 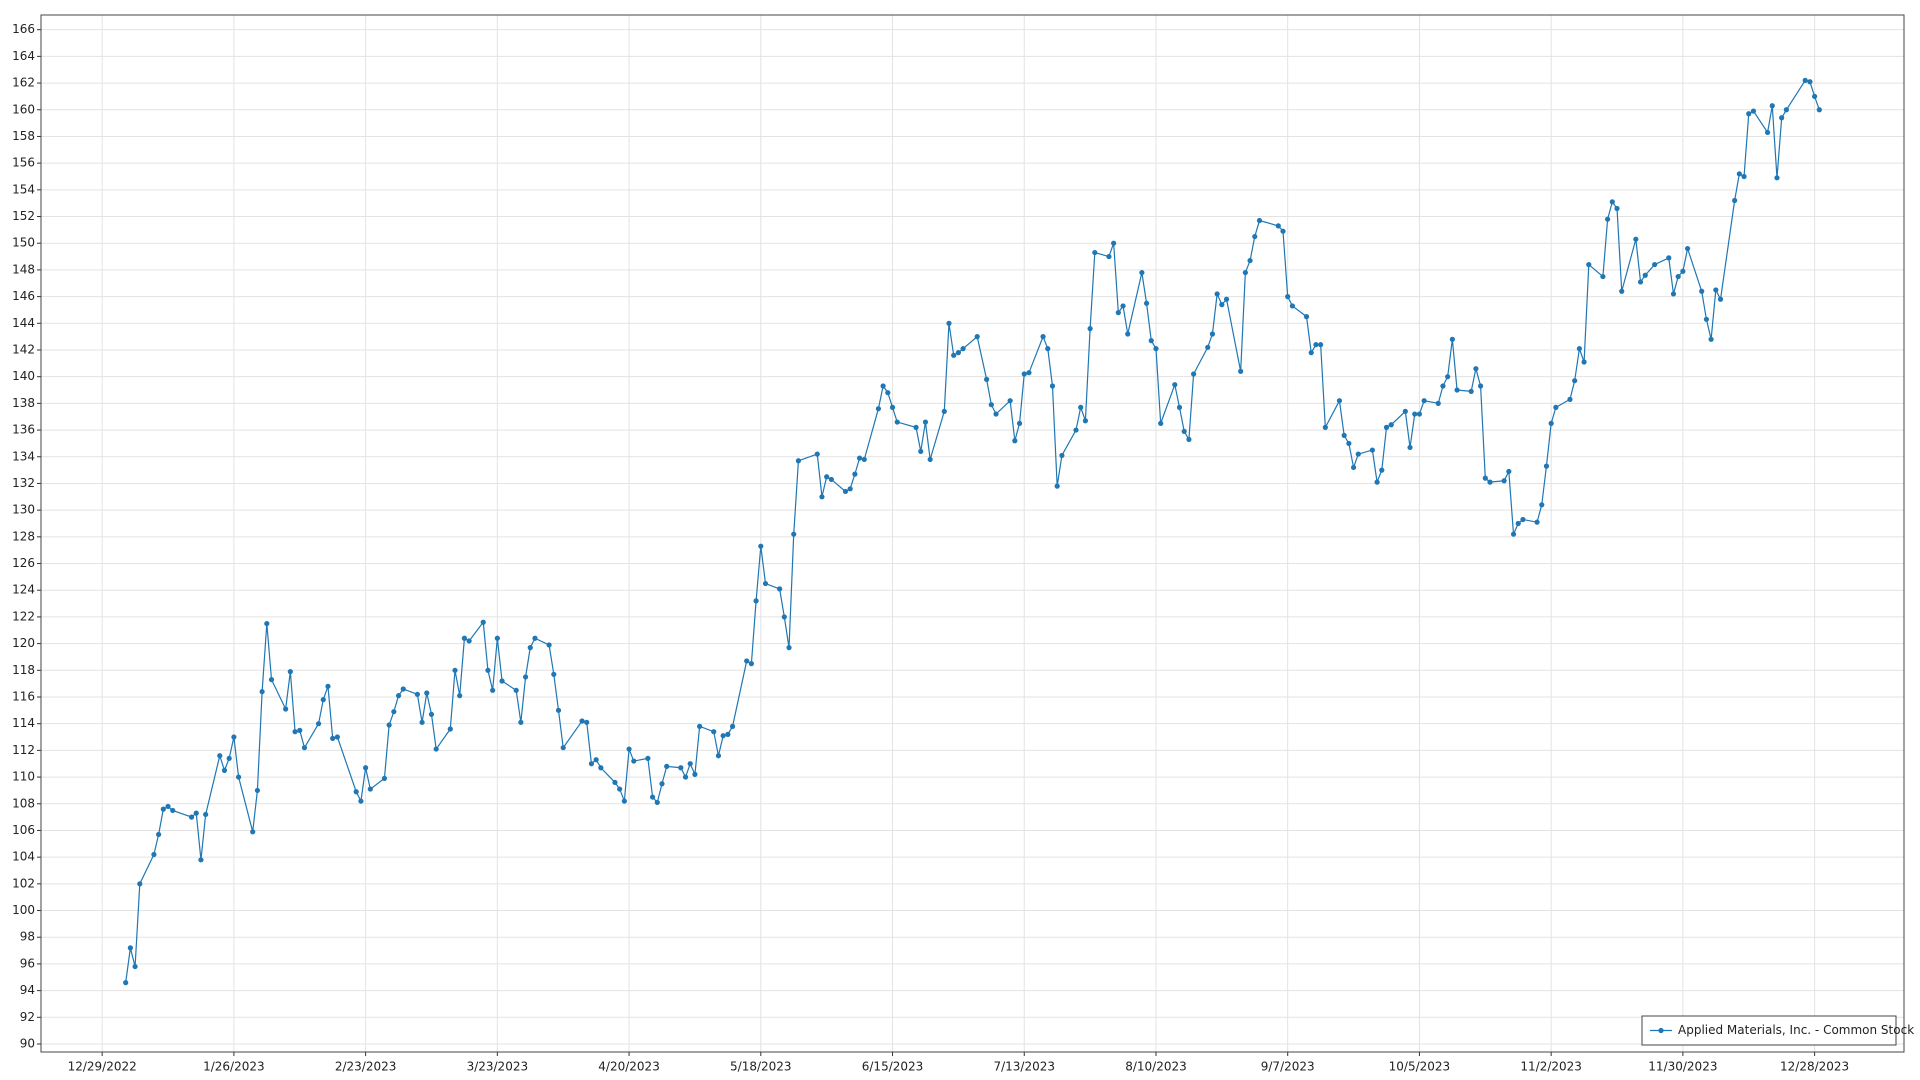 What do you see at coordinates (1156, 1067) in the screenshot?
I see `x-tick-label: 8/10/2023` at bounding box center [1156, 1067].